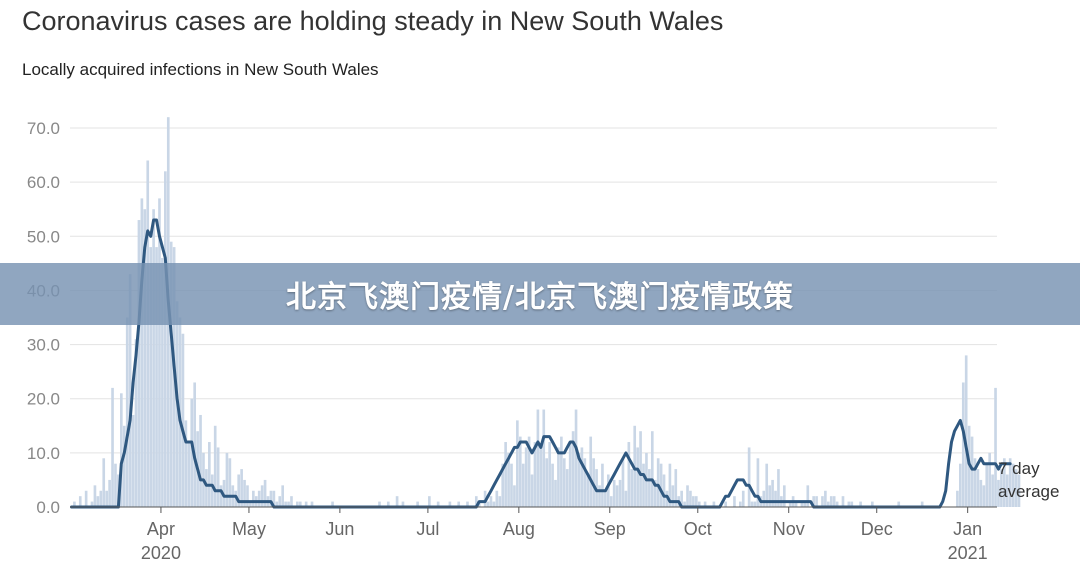 This screenshot has width=1080, height=588. I want to click on x-tick-label: Sep, so click(610, 529).